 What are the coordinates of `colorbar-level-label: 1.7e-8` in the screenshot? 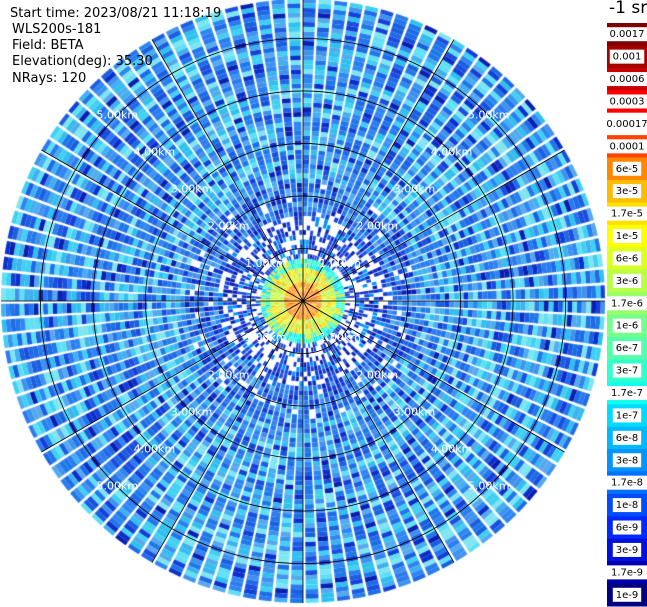 It's located at (627, 483).